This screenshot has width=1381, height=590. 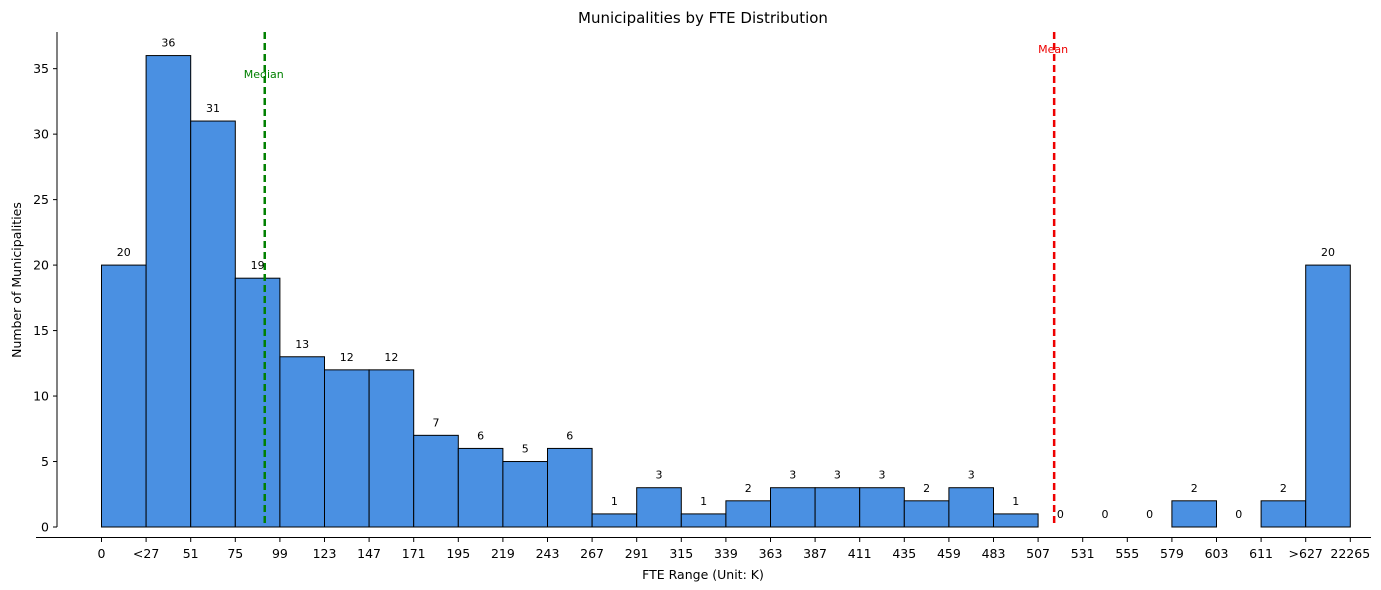 I want to click on x-tick-label-12: 291, so click(x=637, y=553).